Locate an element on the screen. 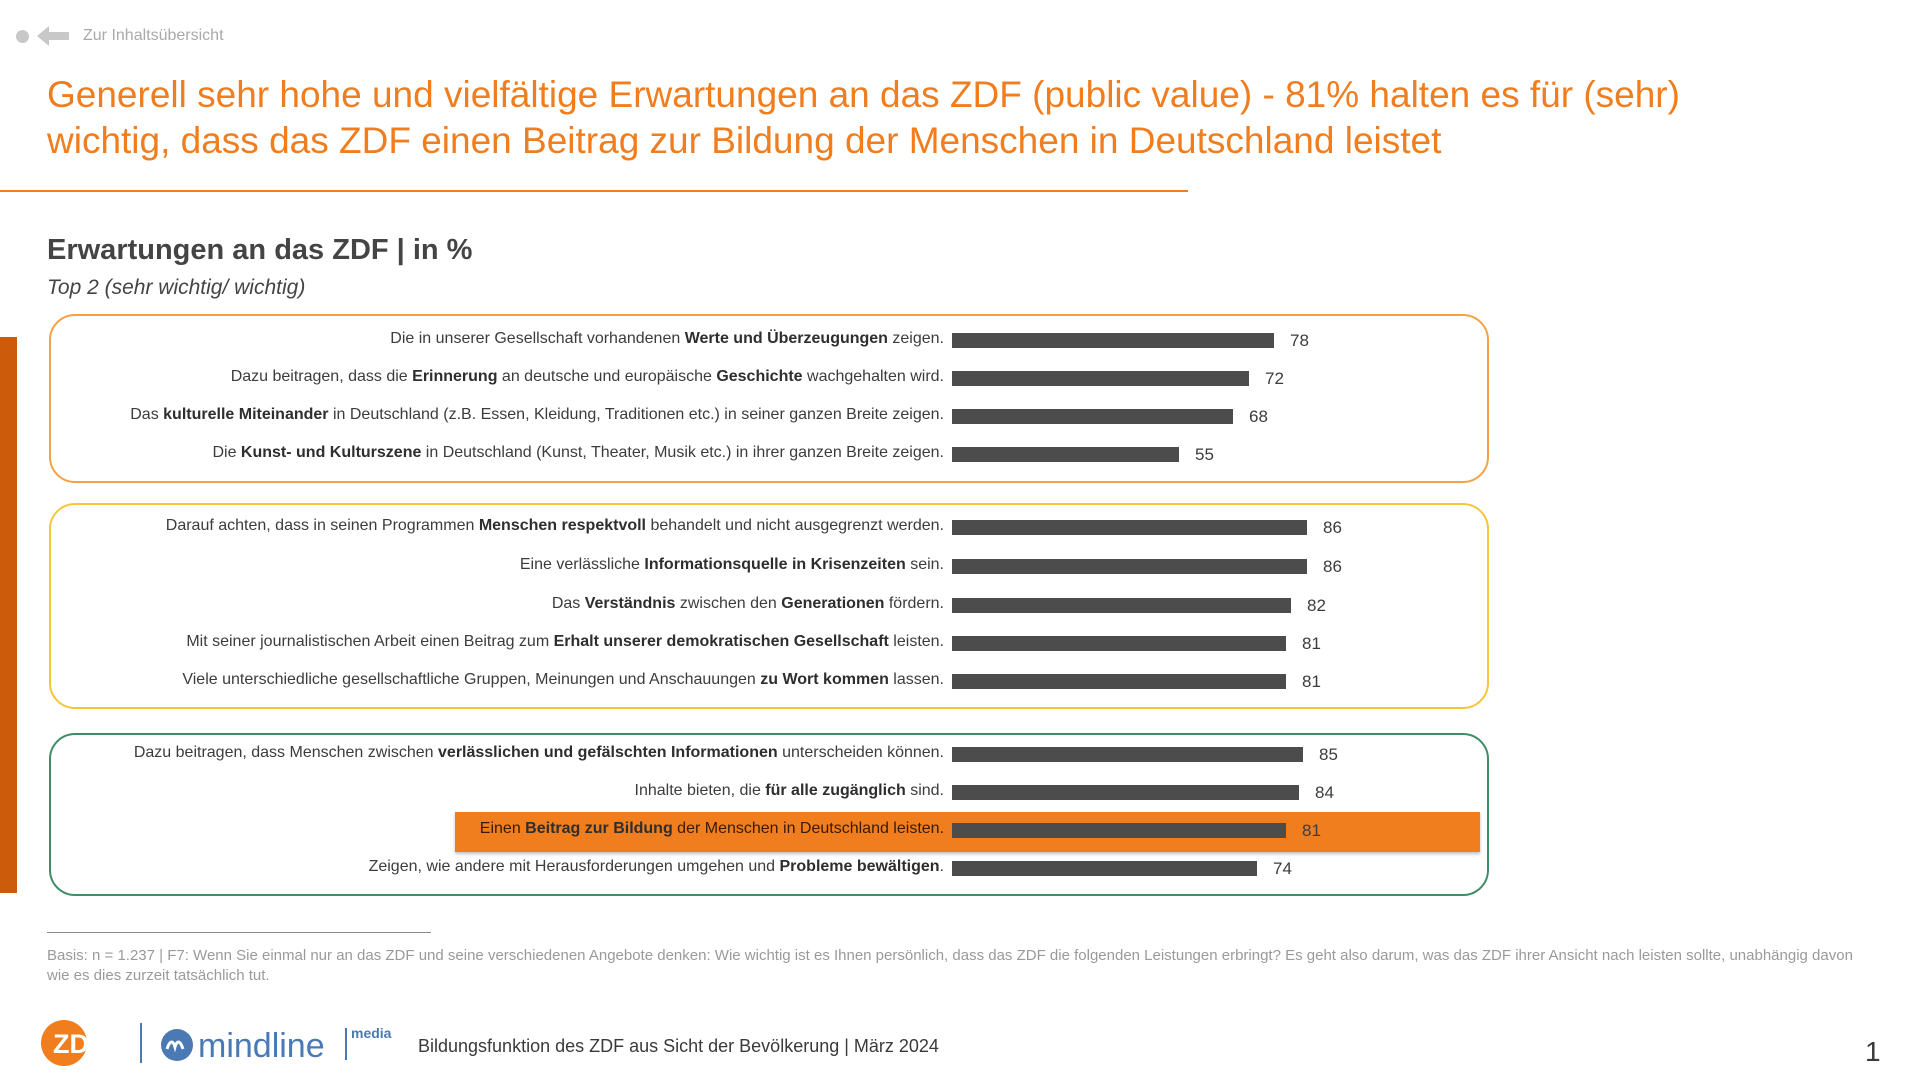 This screenshot has width=1920, height=1080. svg-text: ZDF is located at coordinates (79, 1044).